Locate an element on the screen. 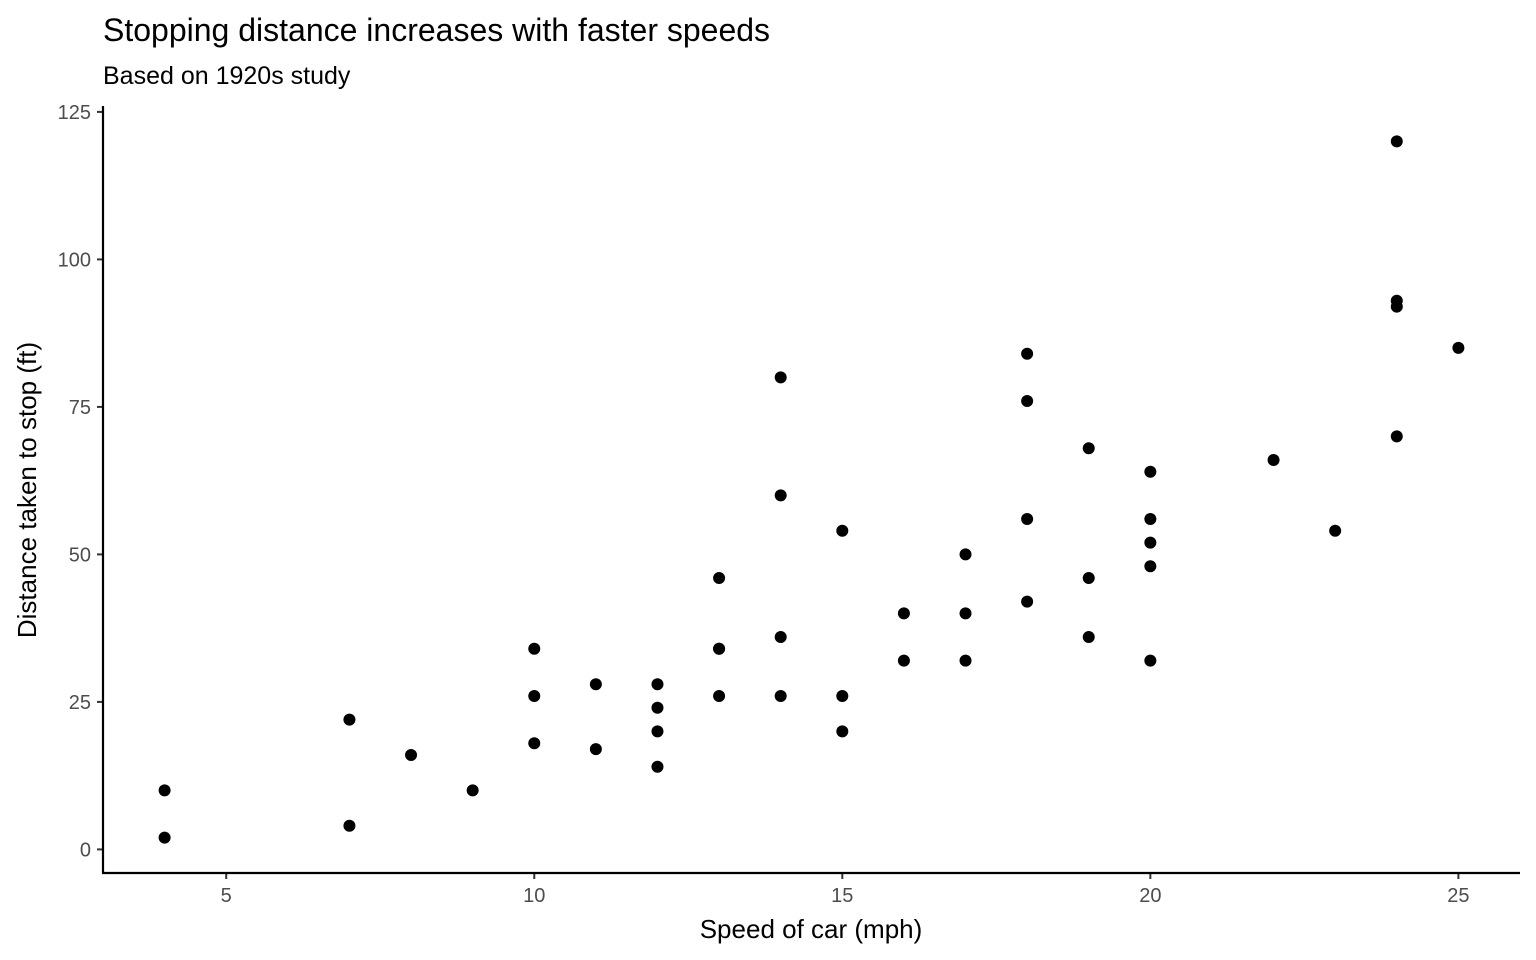 The width and height of the screenshot is (1536, 960). y-tick-label: 50 is located at coordinates (80, 555).